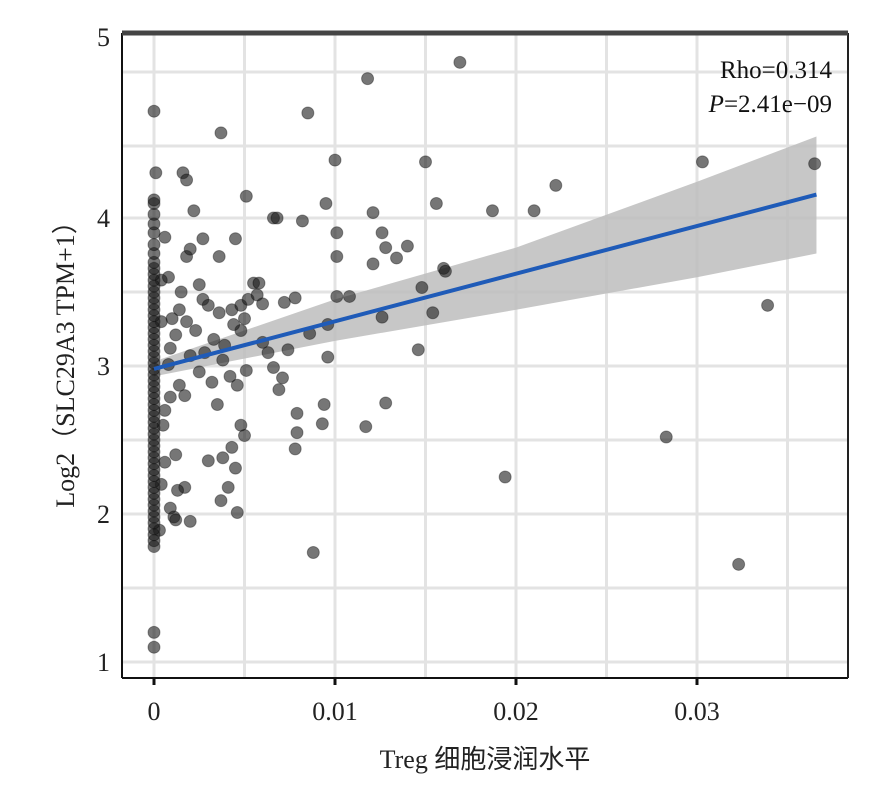  Describe the element at coordinates (103, 350) in the screenshot. I see `y-axis: 1 2 3 4 5` at that location.